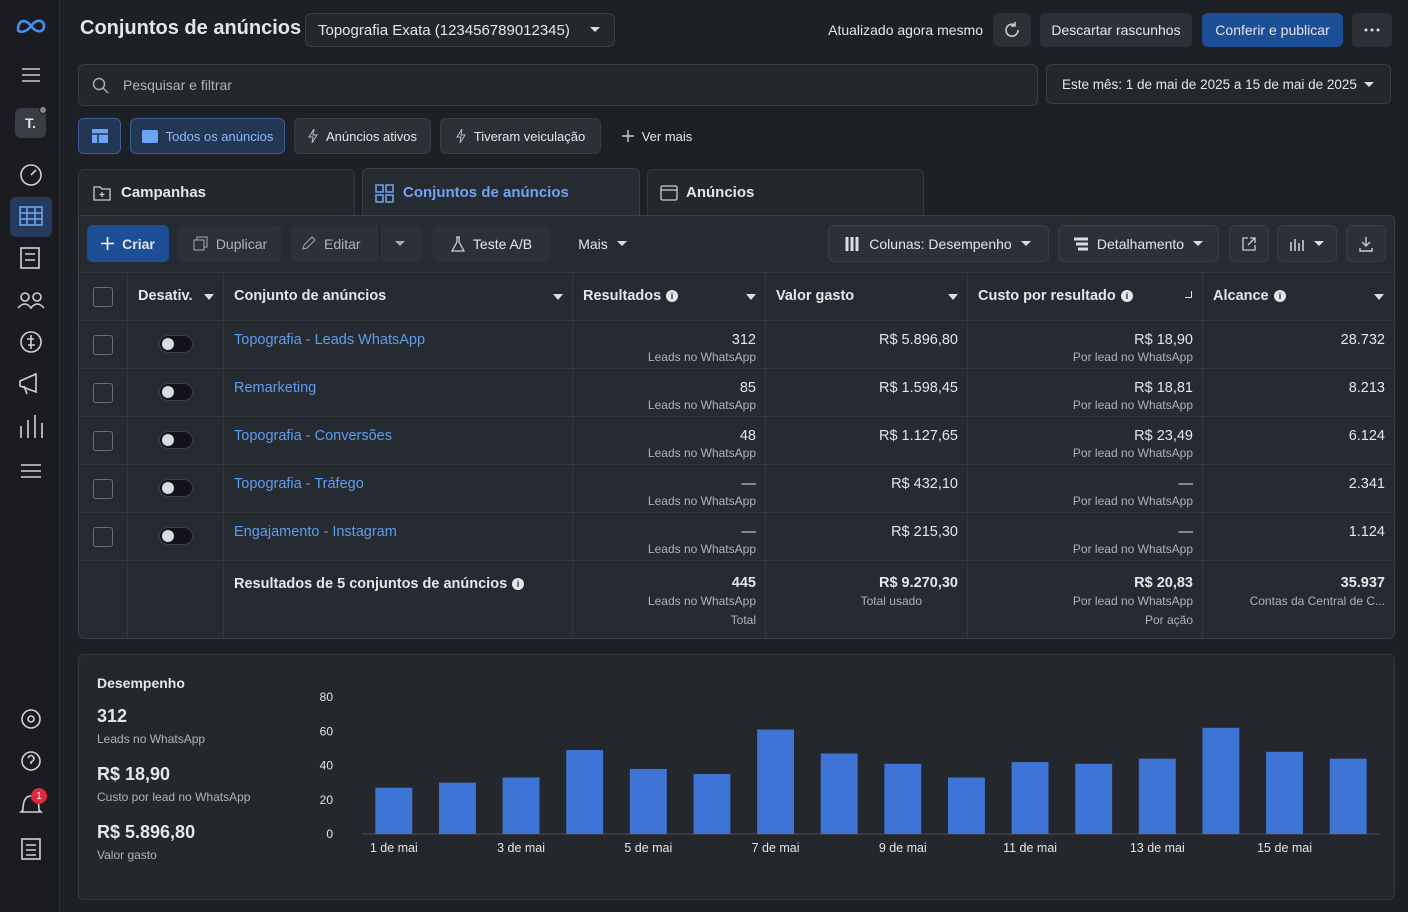  What do you see at coordinates (444, 30) in the screenshot?
I see `account-name: Topografia Exata (123456789012345)` at bounding box center [444, 30].